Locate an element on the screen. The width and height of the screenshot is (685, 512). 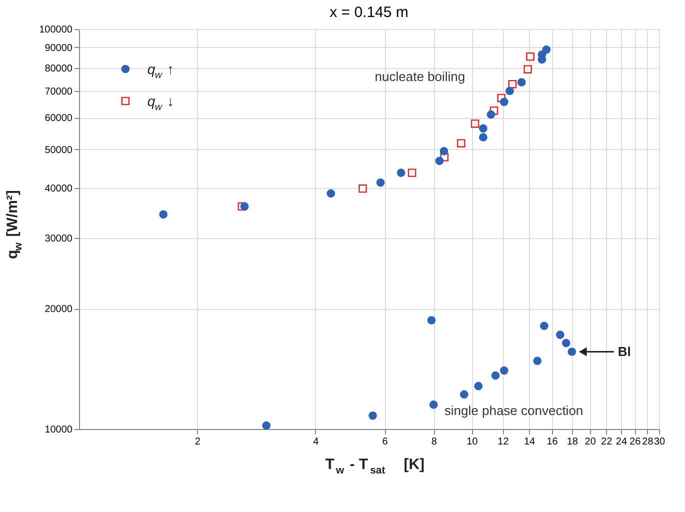
y-tick-label: 70000 is located at coordinates (58, 92).